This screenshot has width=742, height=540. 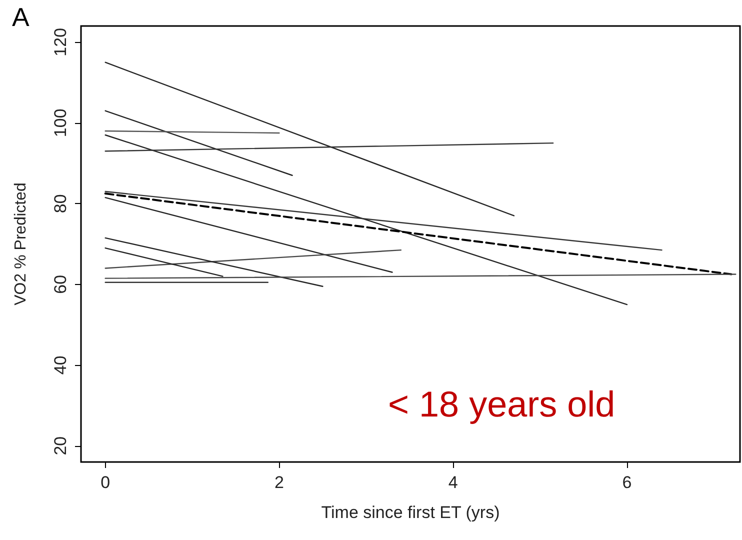 What do you see at coordinates (279, 482) in the screenshot?
I see `x-tick-label: 2` at bounding box center [279, 482].